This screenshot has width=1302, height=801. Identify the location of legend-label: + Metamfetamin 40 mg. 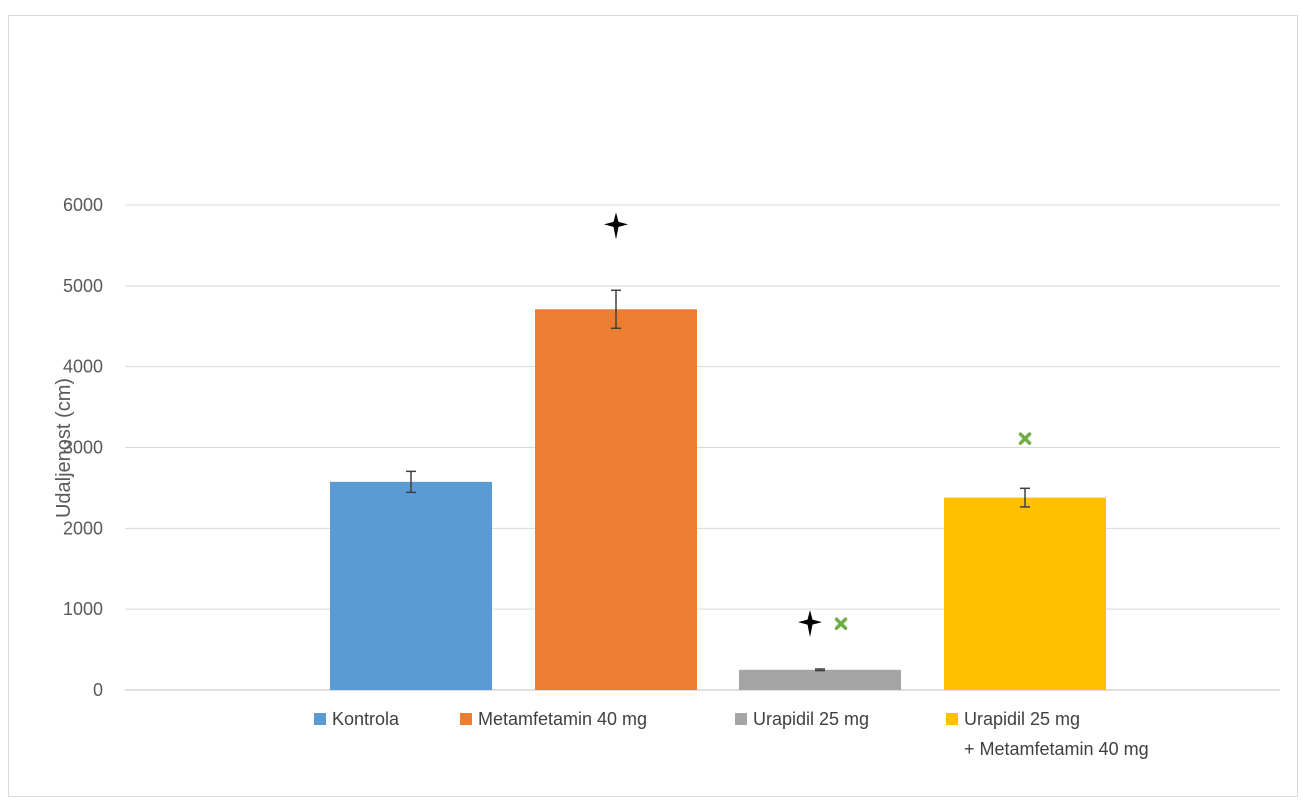
(1056, 749).